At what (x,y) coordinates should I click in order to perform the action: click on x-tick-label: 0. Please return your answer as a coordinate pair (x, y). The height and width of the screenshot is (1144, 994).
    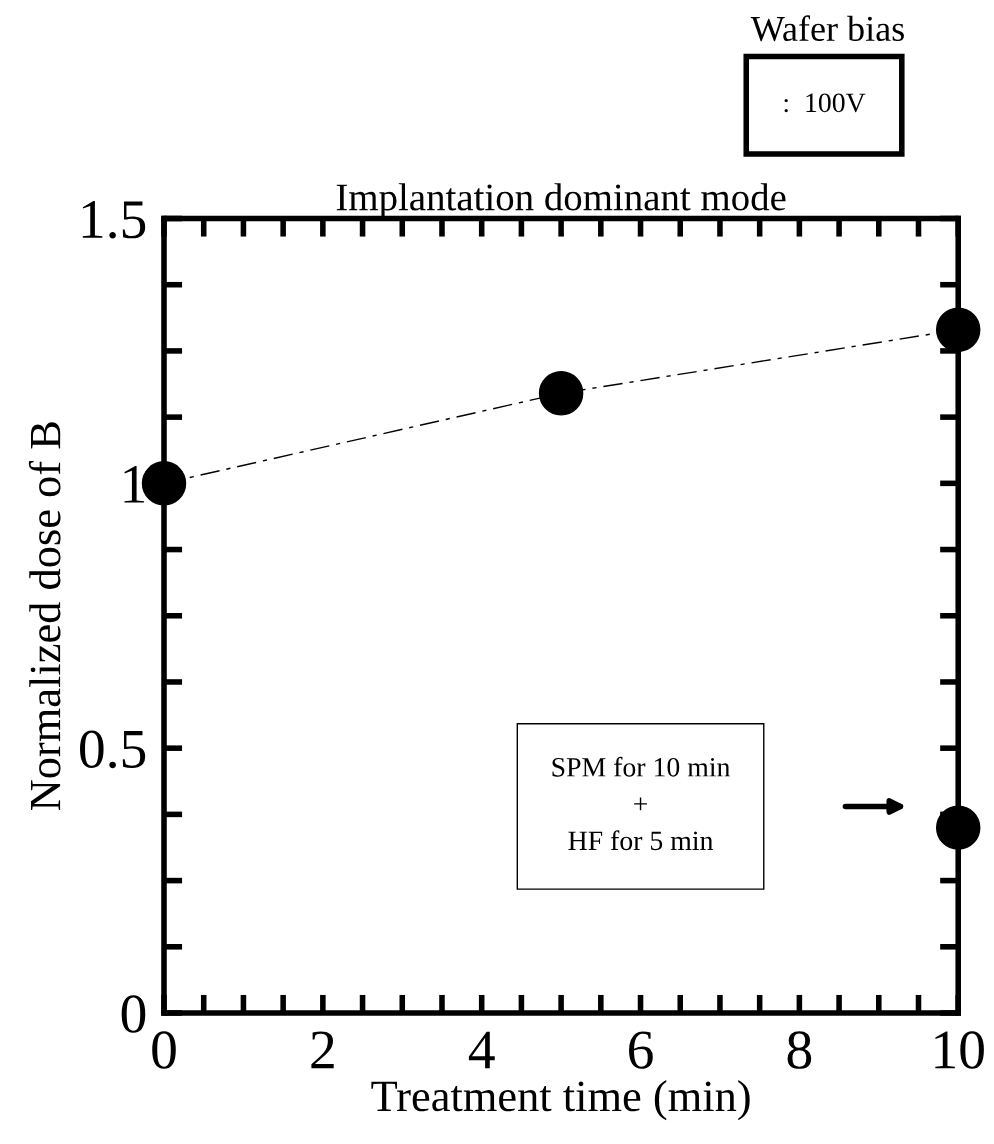
    Looking at the image, I should click on (164, 1050).